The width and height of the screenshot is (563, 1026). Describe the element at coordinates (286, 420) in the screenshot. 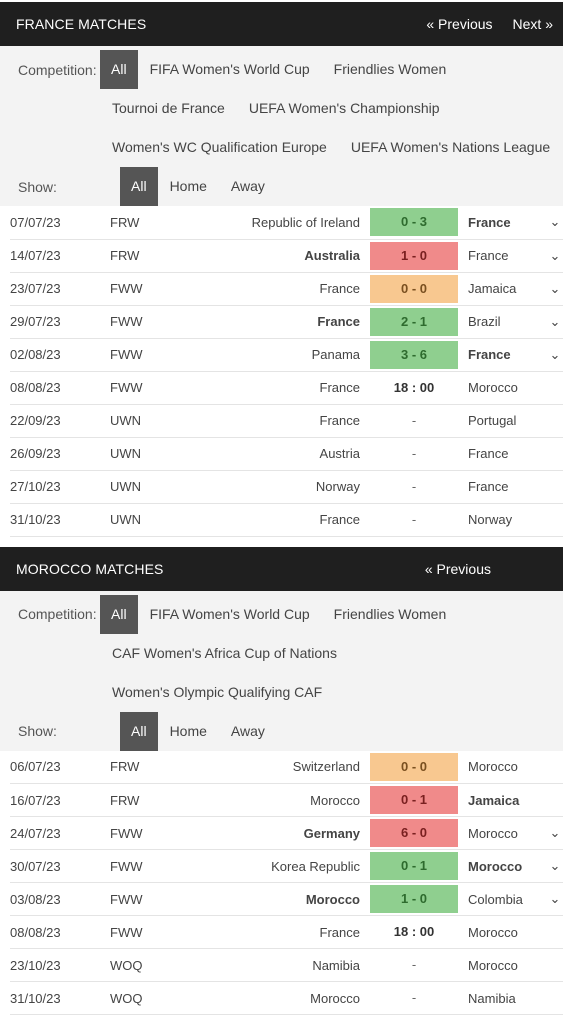

I see `match-row: 22/09/23 UWN France - Portugal` at that location.